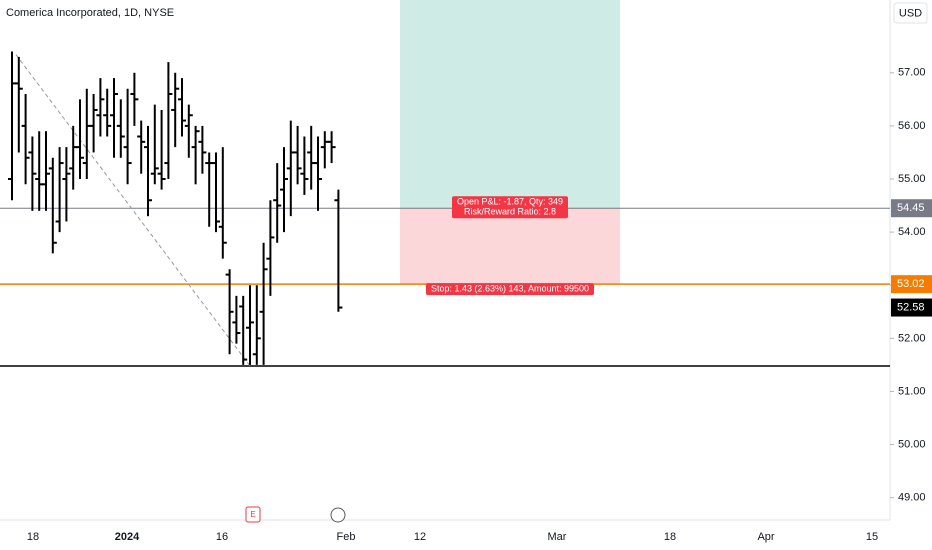 The image size is (932, 550). I want to click on loss-zone, so click(510, 246).